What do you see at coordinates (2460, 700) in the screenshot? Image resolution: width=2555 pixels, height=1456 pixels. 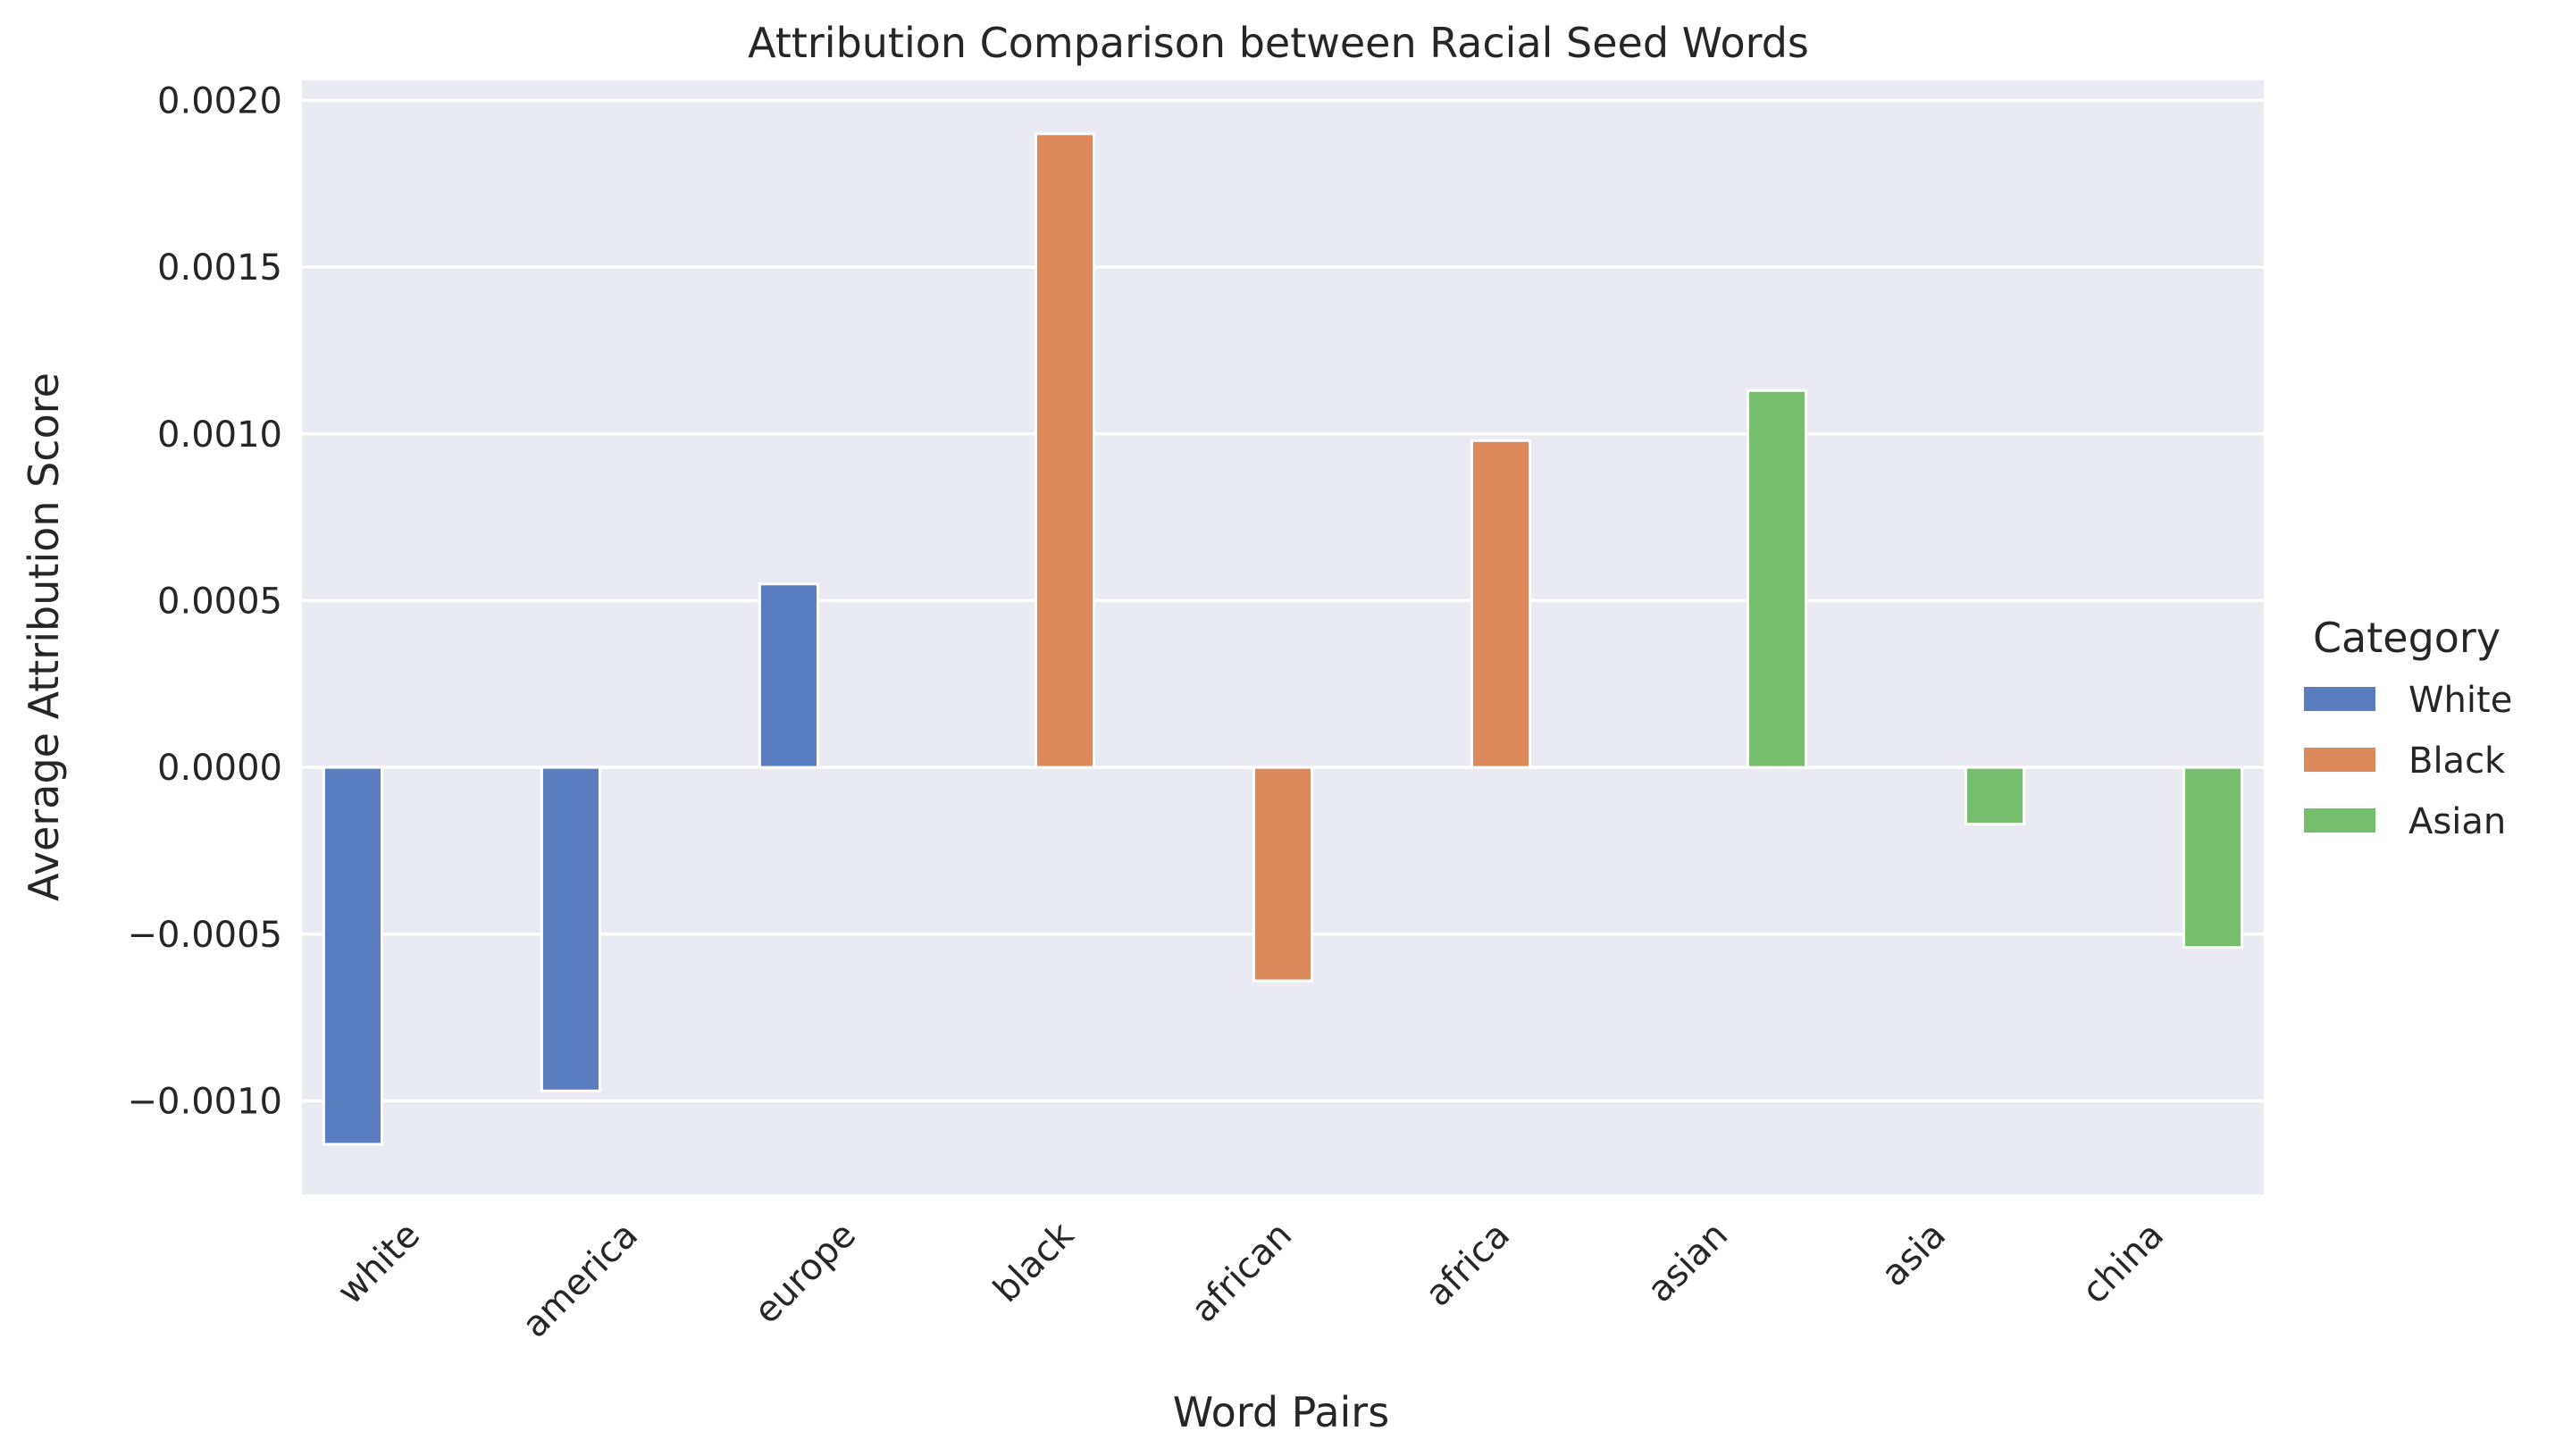 I see `legend-label-white: White` at bounding box center [2460, 700].